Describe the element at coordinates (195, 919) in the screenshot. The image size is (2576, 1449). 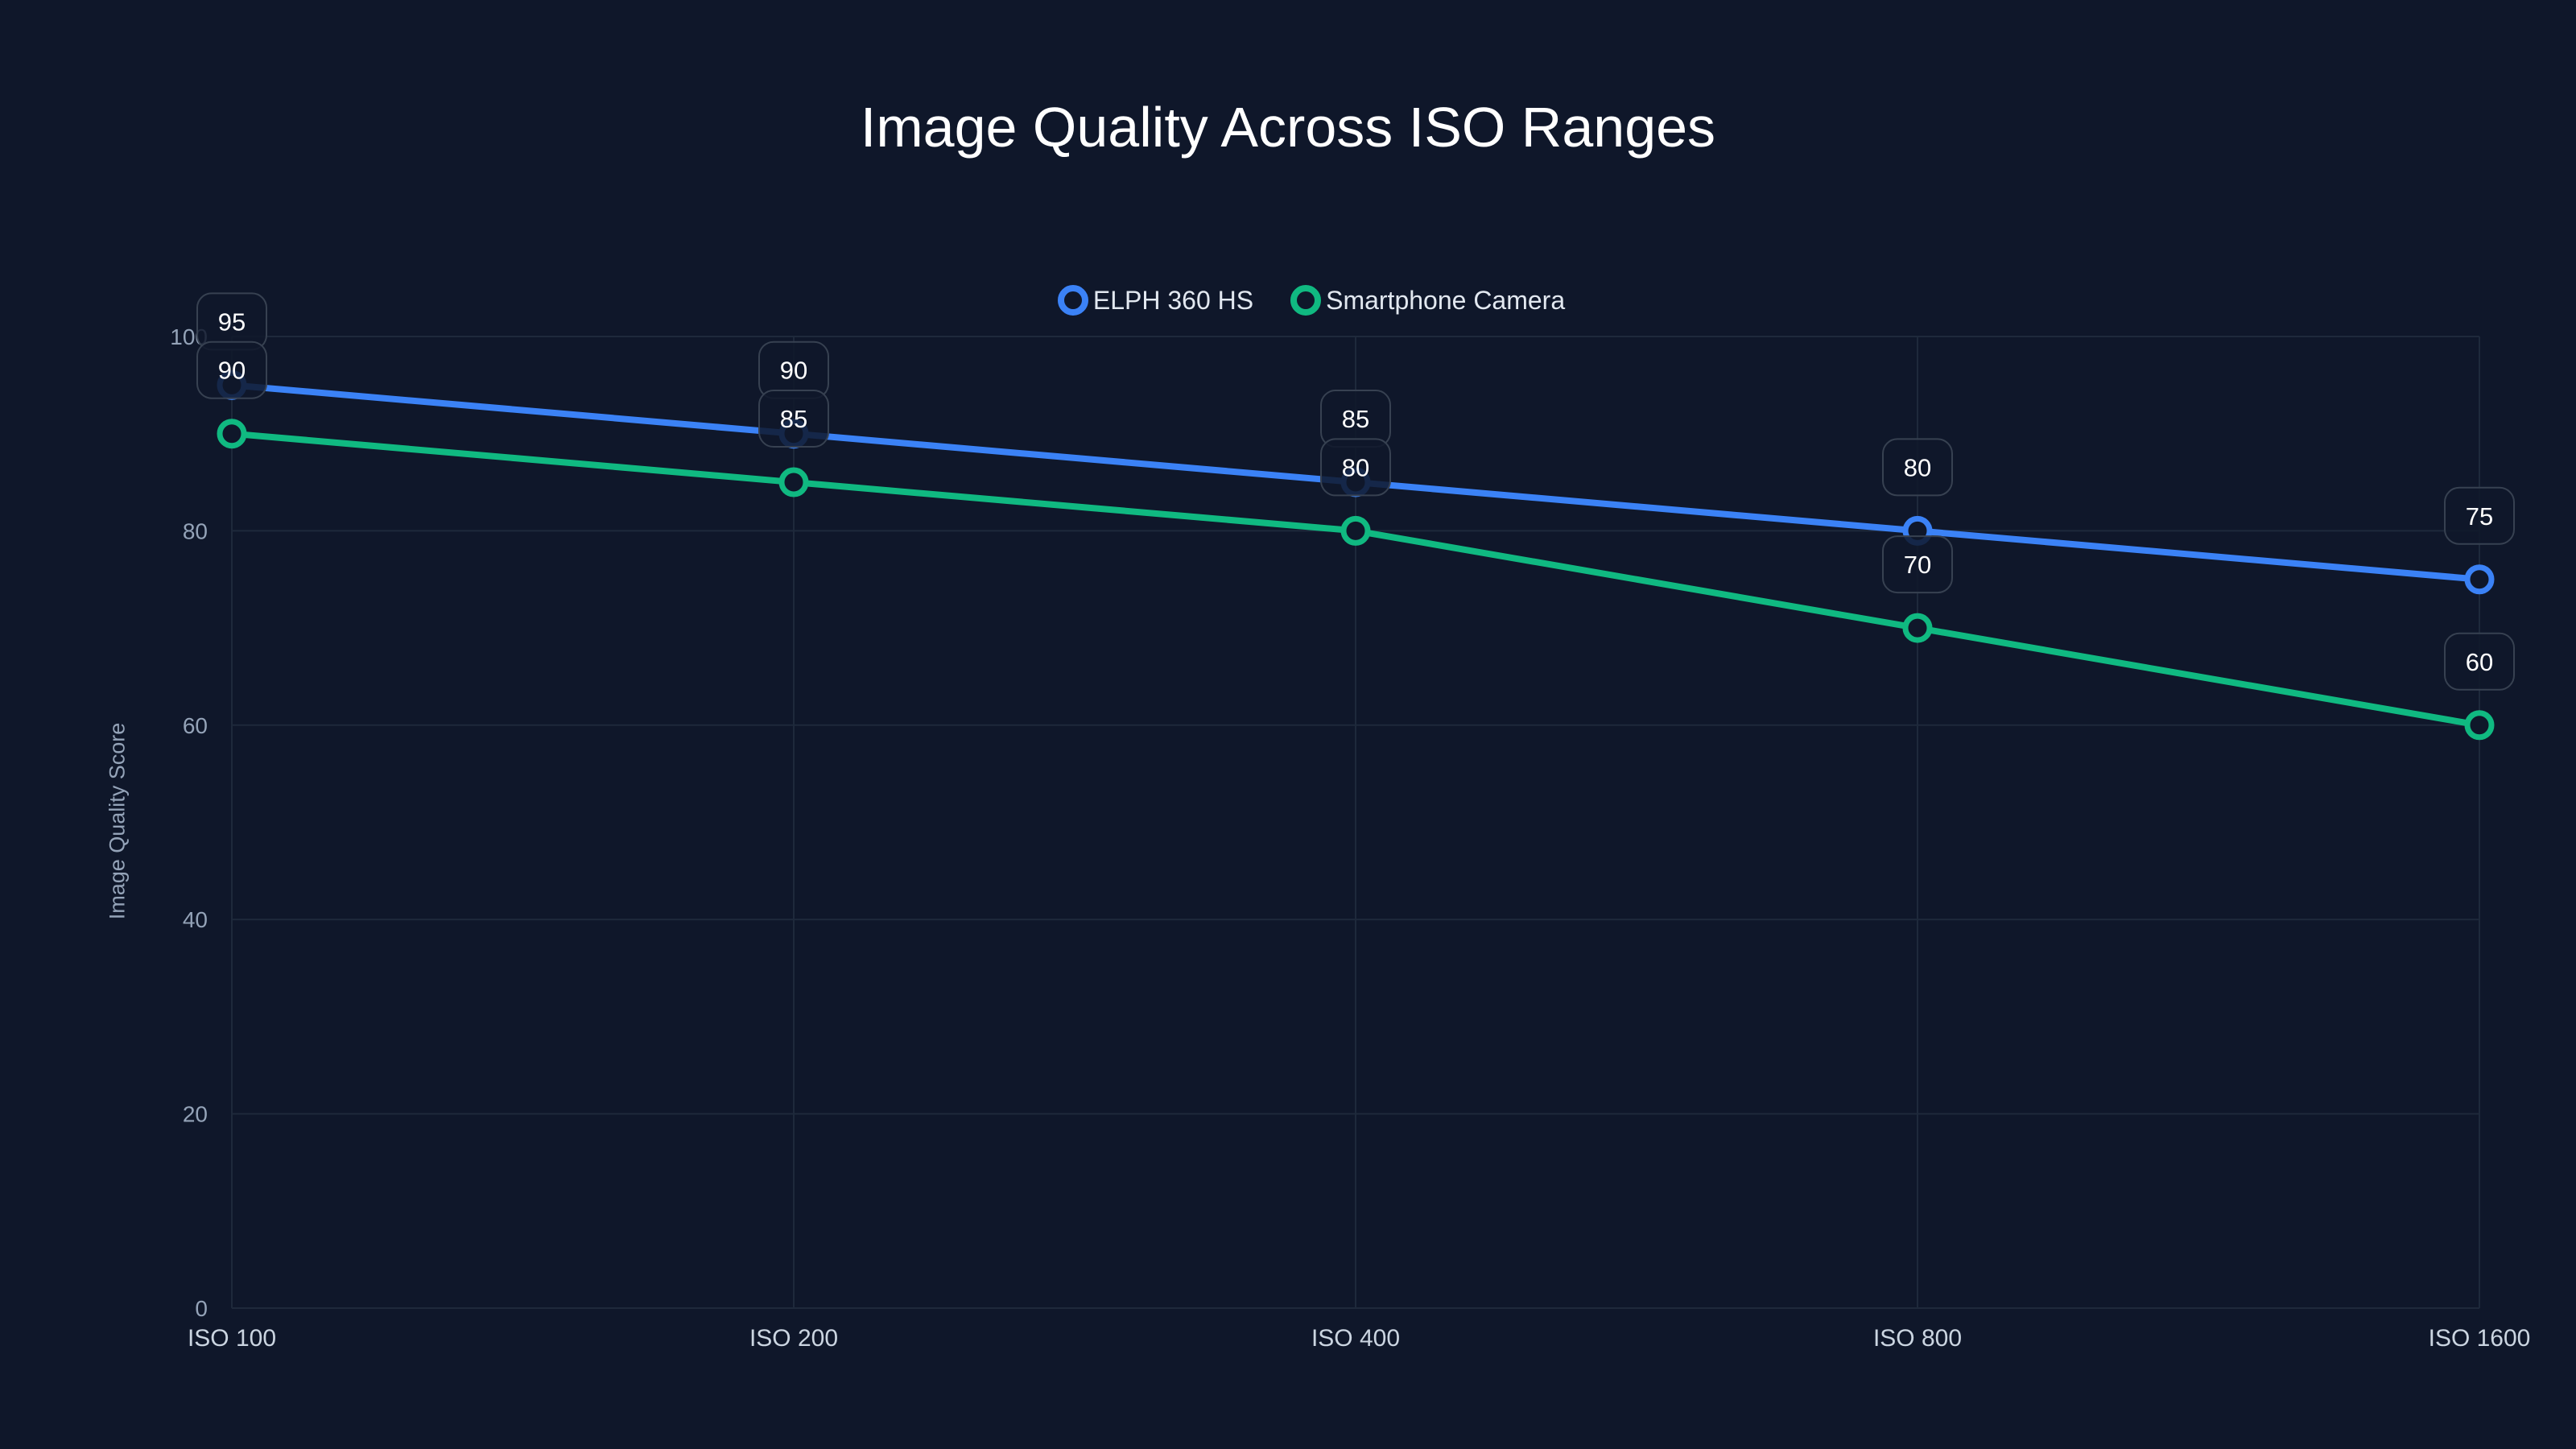
I see `y-tick-label: 40` at that location.